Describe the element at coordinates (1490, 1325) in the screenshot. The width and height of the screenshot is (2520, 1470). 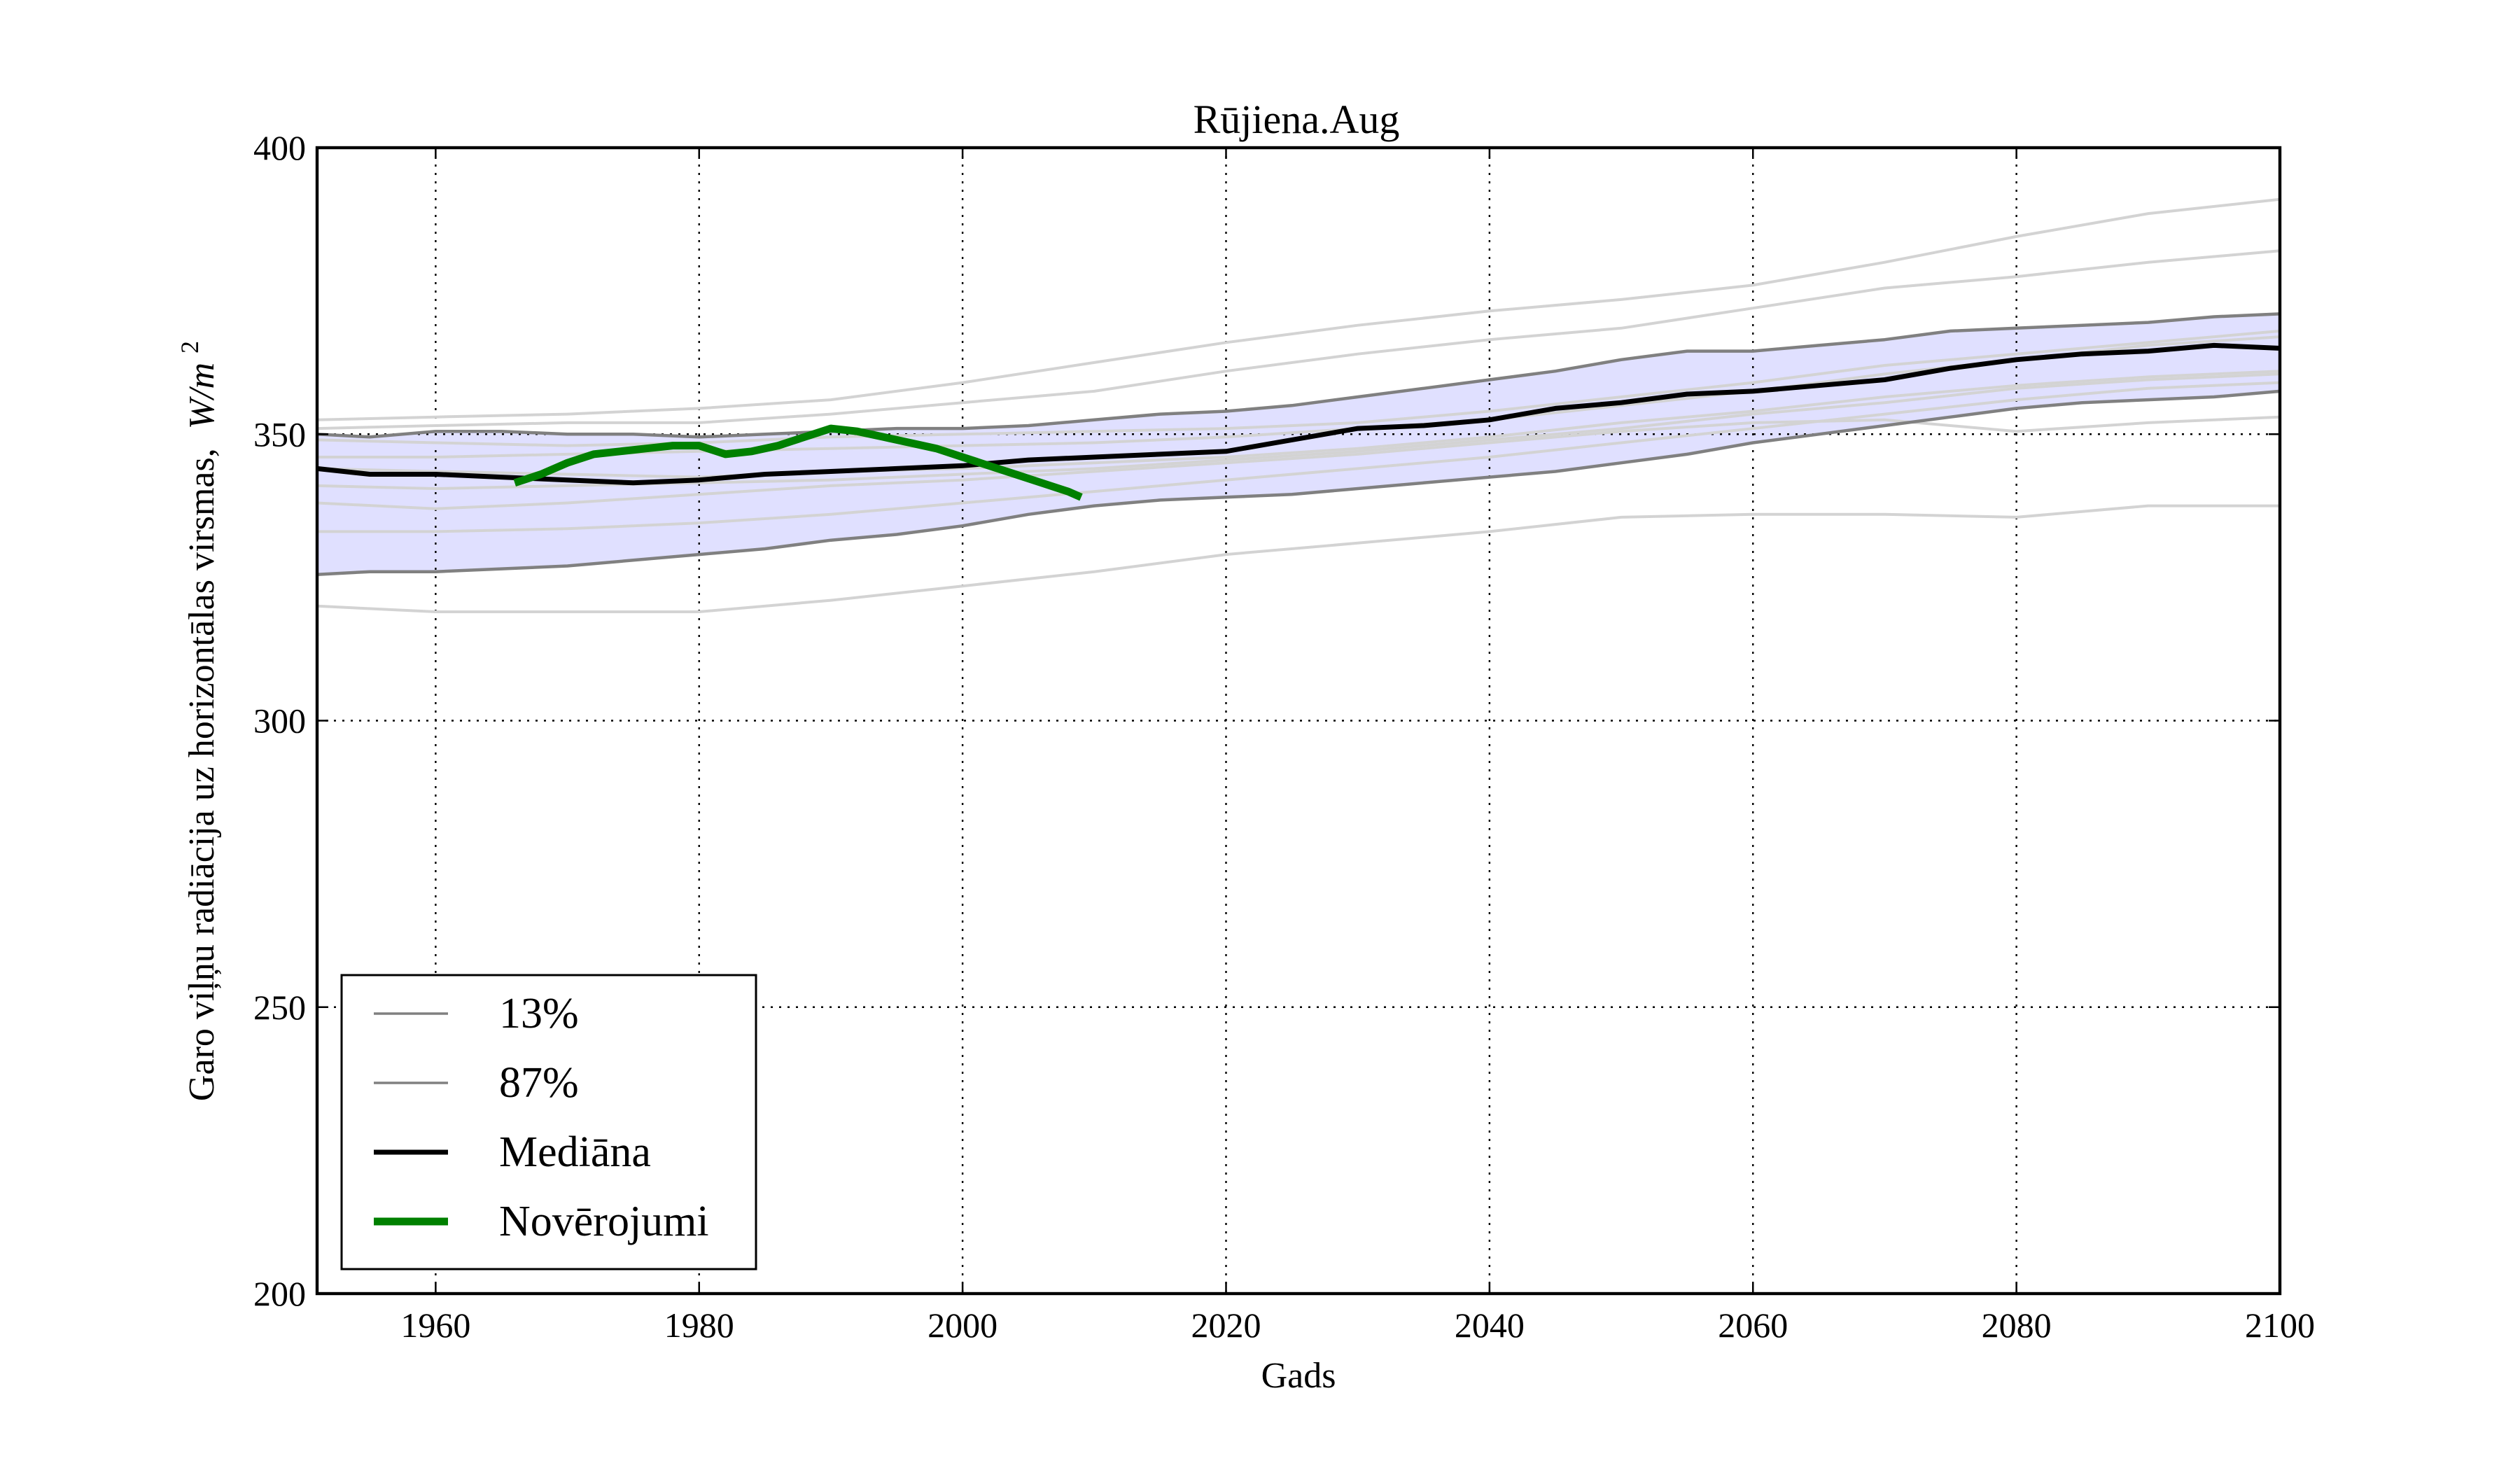
I see `x-tick-label: 2040` at that location.